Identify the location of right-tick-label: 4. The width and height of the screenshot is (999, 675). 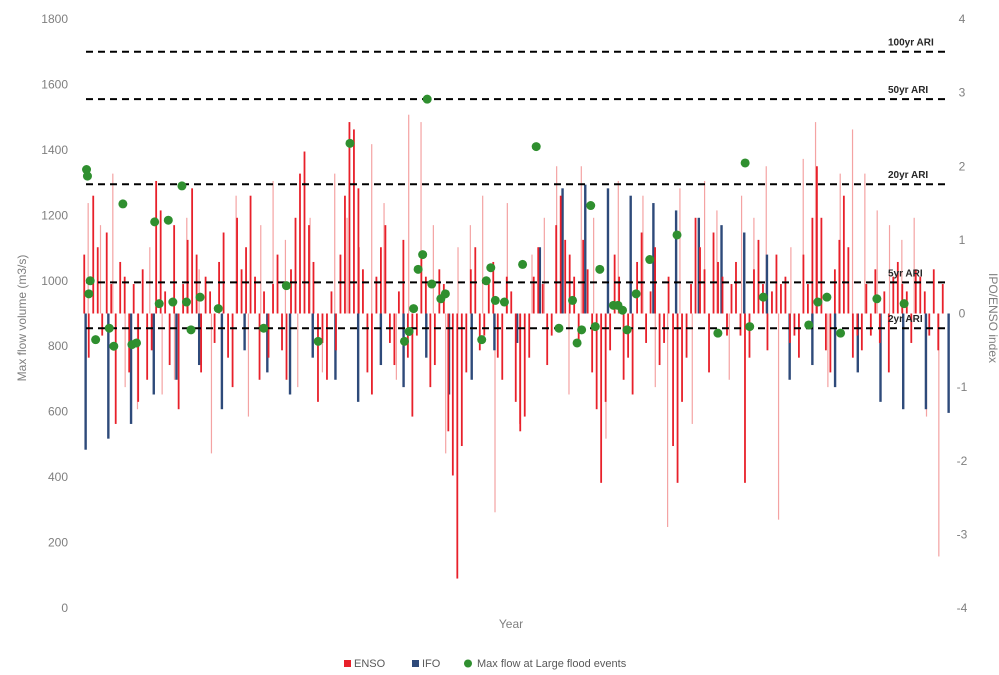
(962, 19).